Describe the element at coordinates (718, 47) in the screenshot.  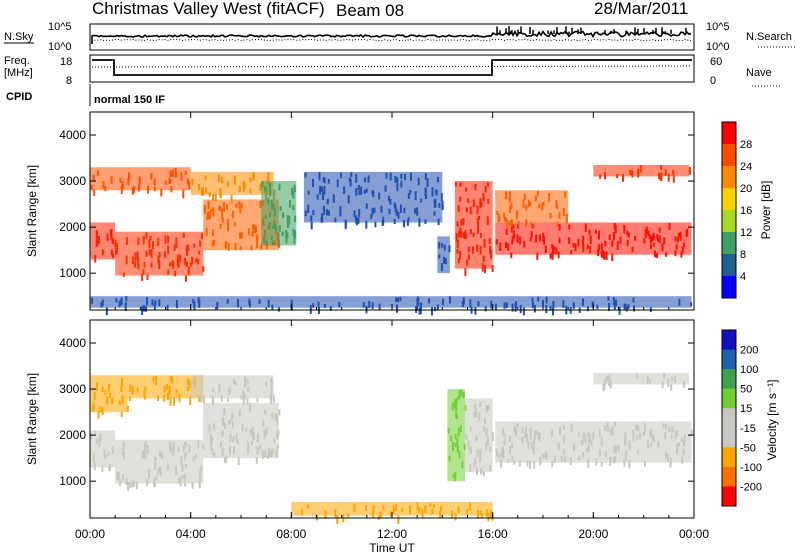
I see `nsearch-tick-bottom: 10^0` at that location.